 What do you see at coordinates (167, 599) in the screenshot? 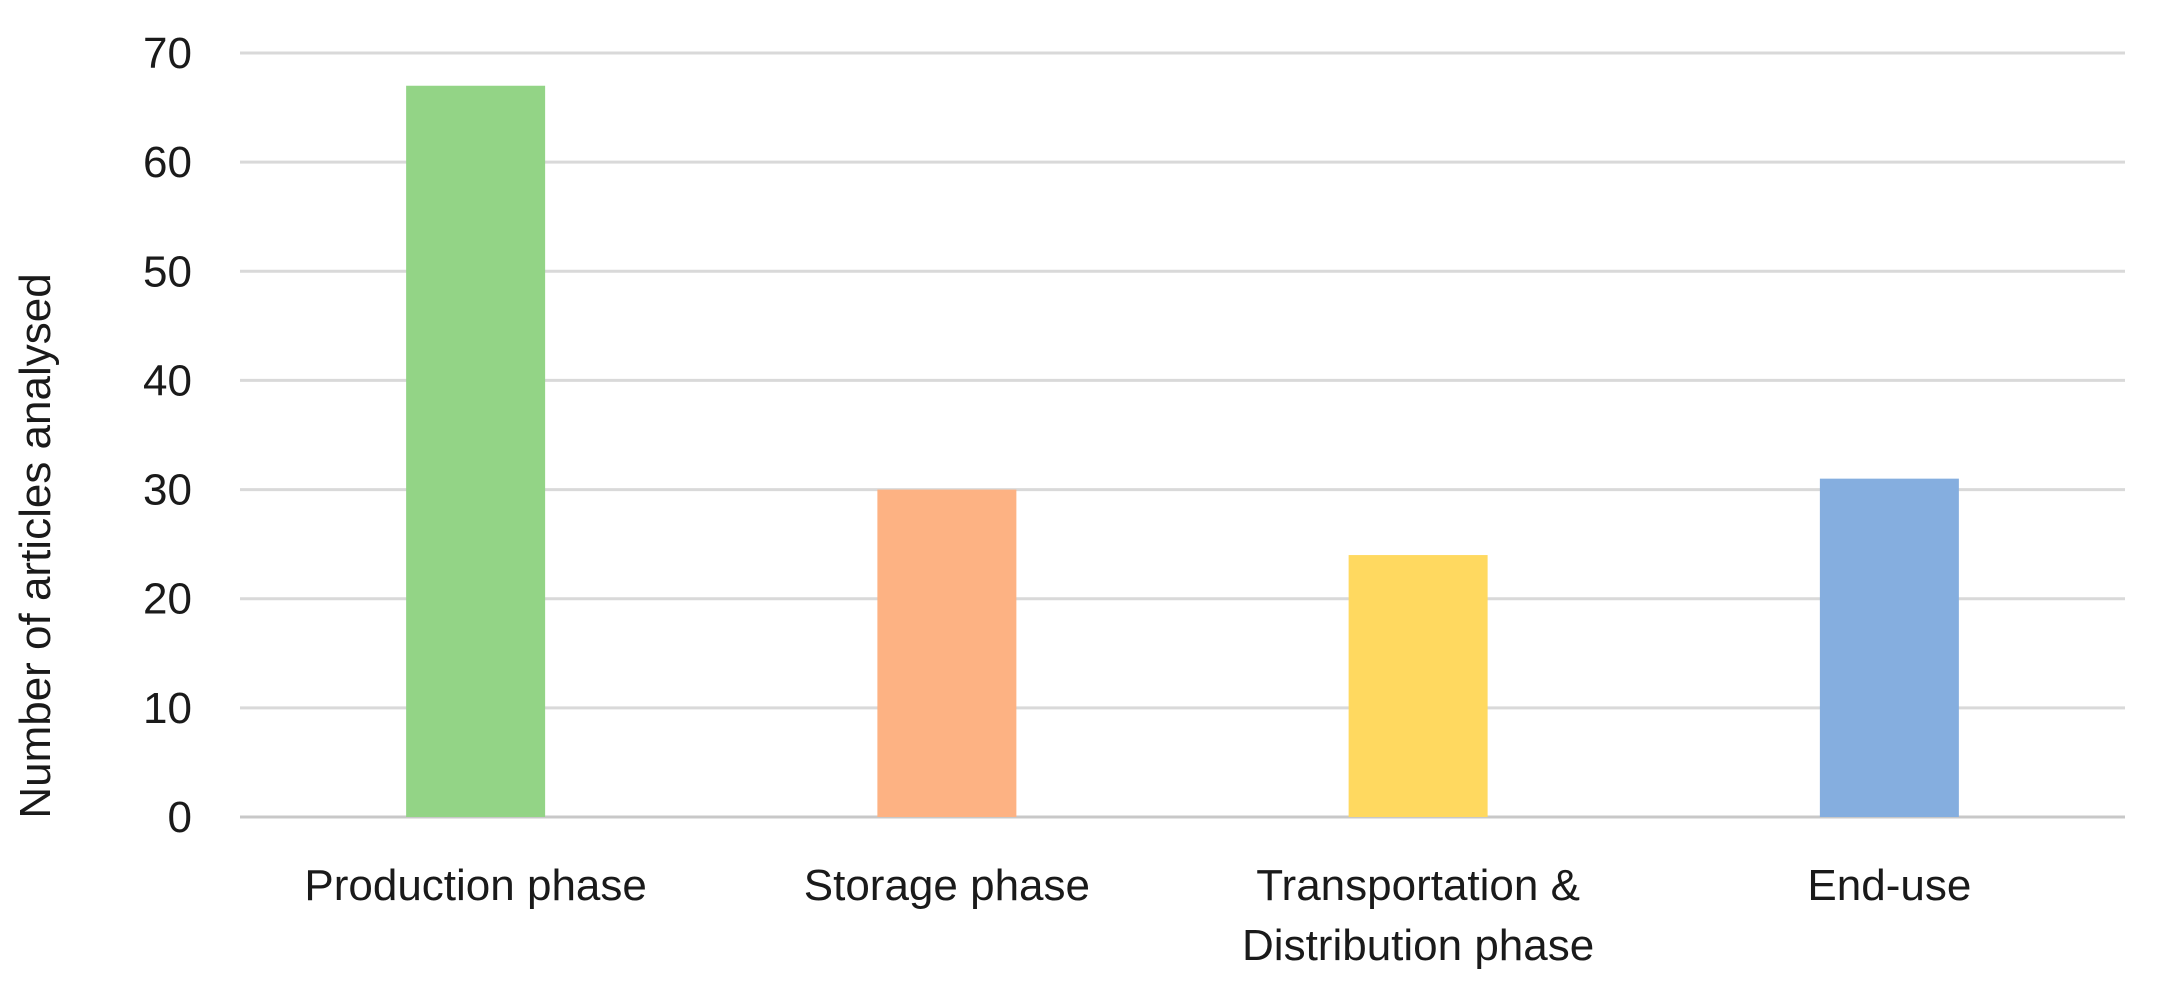
I see `y-tick-label: 20` at bounding box center [167, 599].